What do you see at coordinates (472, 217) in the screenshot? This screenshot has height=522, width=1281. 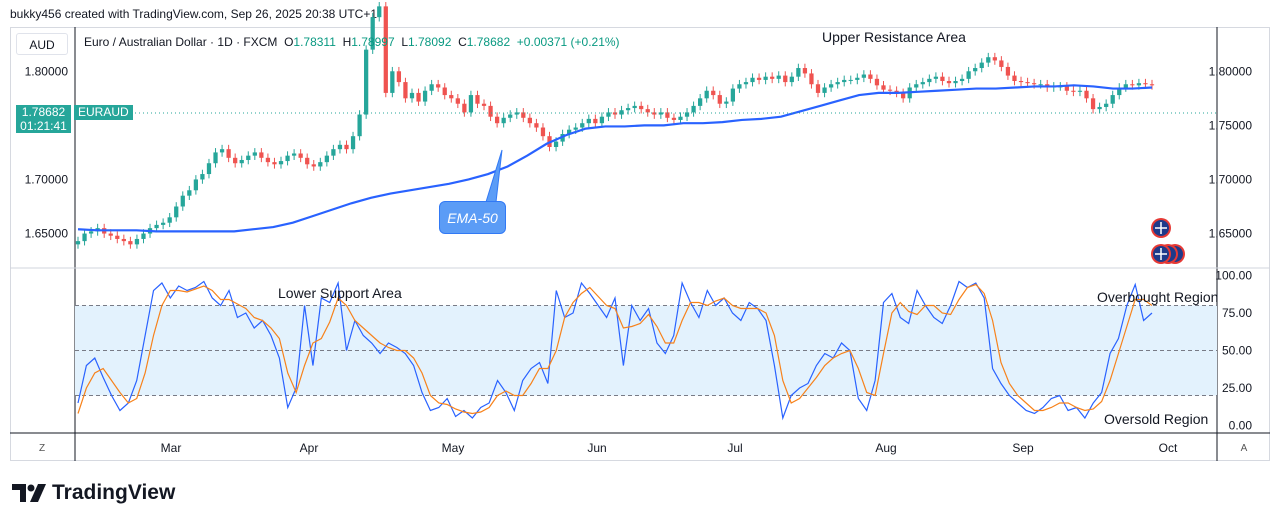 I see `ema-label: EMA-50` at bounding box center [472, 217].